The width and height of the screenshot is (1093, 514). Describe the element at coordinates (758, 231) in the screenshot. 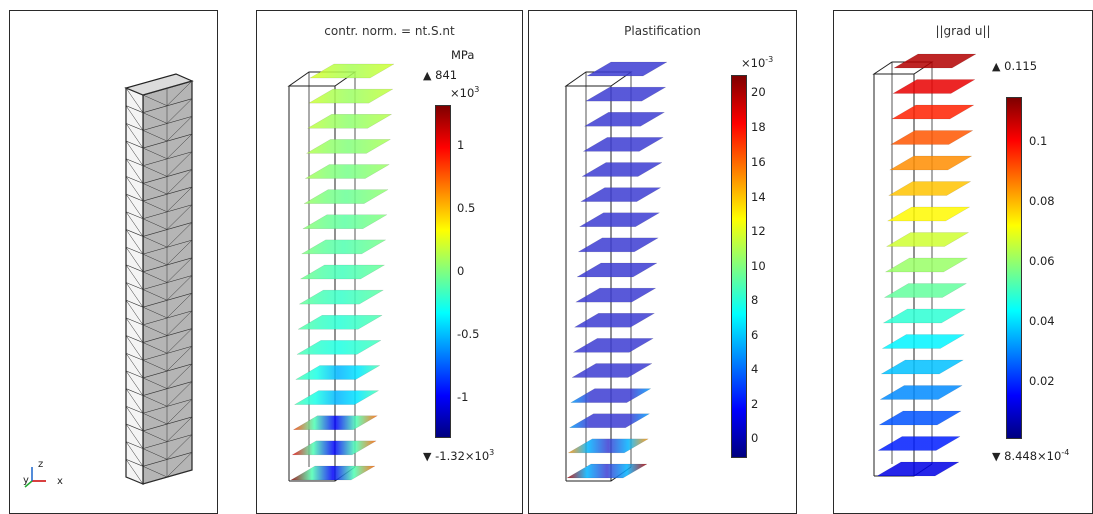

I see `plast-tick-label: 12` at that location.